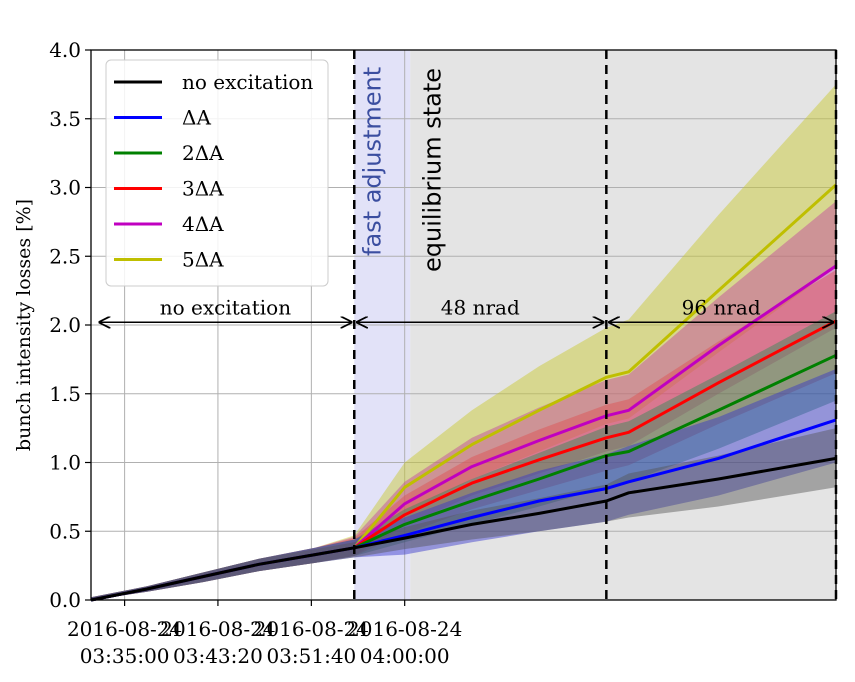  What do you see at coordinates (65, 394) in the screenshot?
I see `y-tick-label: 1.5` at bounding box center [65, 394].